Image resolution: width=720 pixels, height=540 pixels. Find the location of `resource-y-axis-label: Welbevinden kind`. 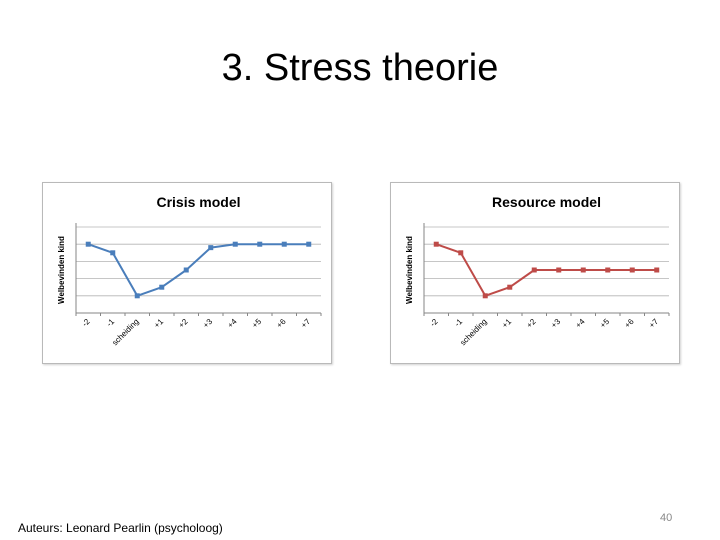

resource-y-axis-label: Welbevinden kind is located at coordinates (409, 270).